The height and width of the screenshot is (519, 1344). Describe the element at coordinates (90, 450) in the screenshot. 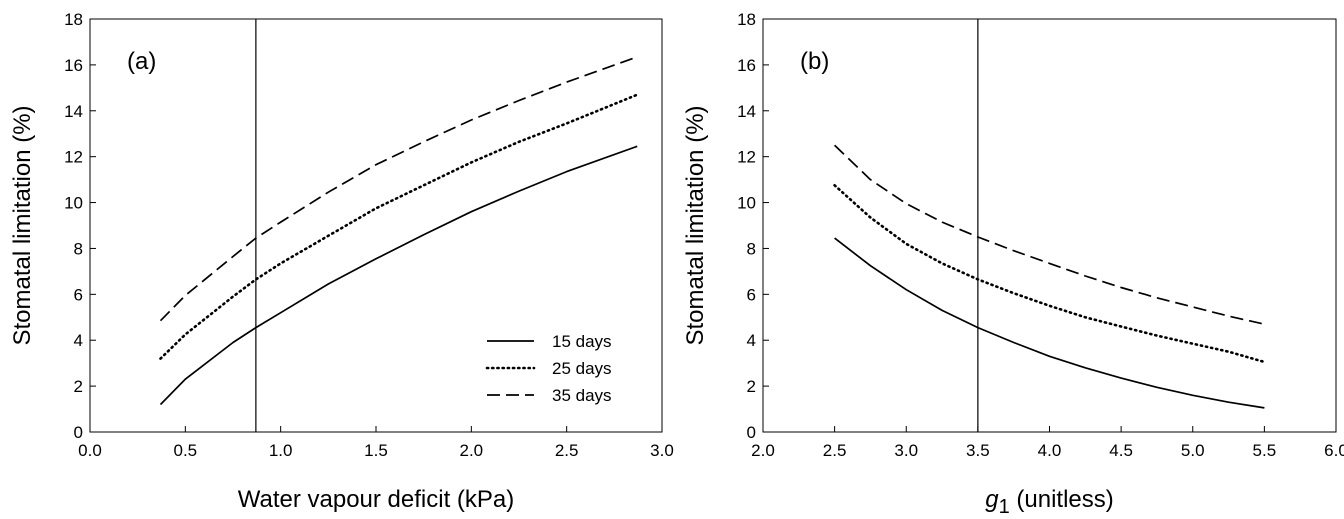

I see `x-tick-label: 0.0` at that location.